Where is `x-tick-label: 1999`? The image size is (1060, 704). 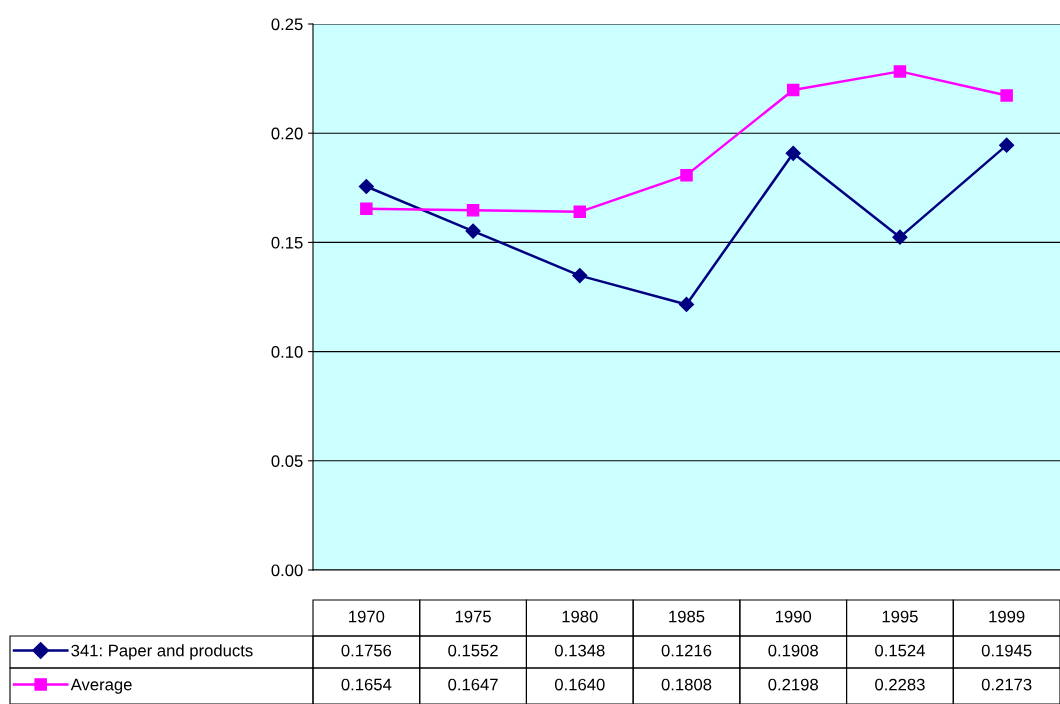
x-tick-label: 1999 is located at coordinates (1007, 616).